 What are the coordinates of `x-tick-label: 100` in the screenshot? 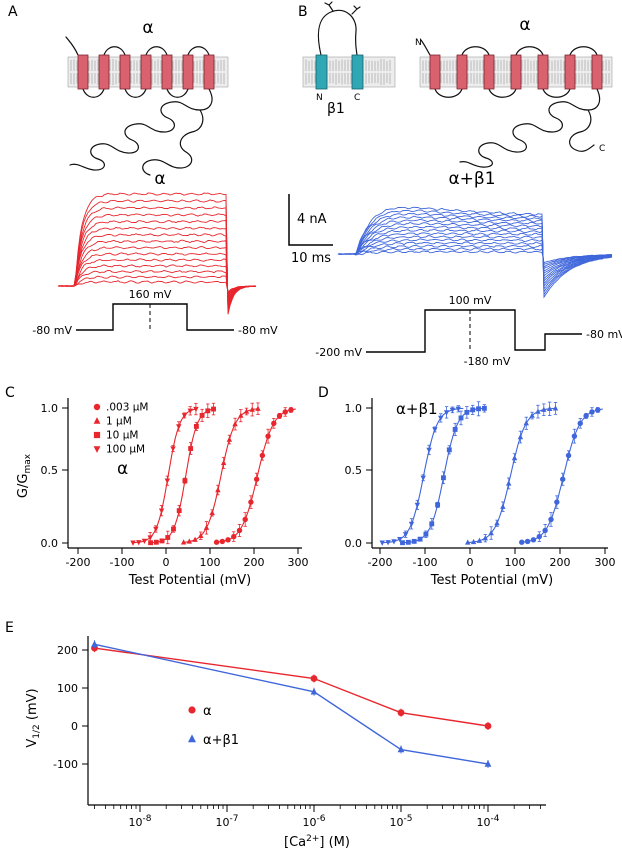 It's located at (210, 562).